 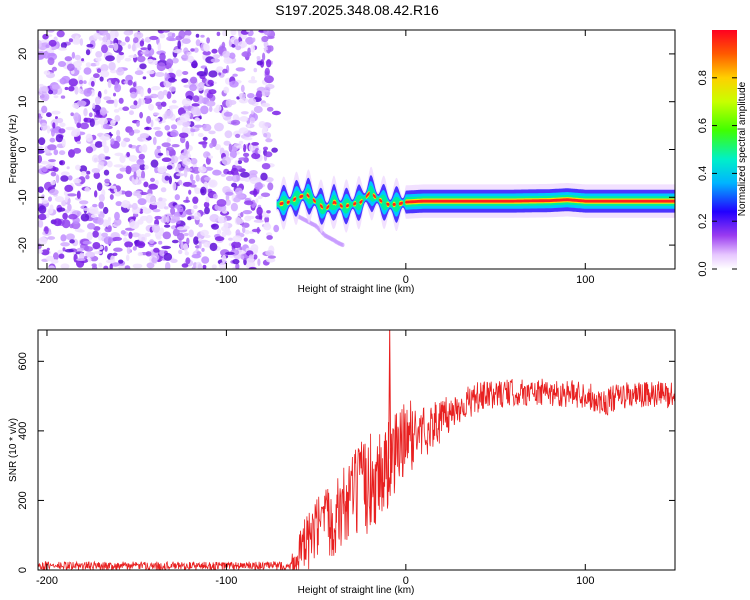 What do you see at coordinates (357, 10) in the screenshot?
I see `chart-title: S197.2025.348.08.42.R16` at bounding box center [357, 10].